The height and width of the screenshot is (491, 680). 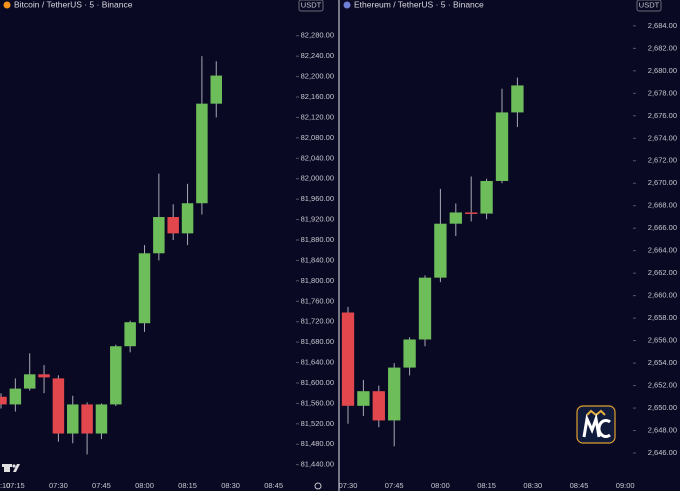 What do you see at coordinates (317, 464) in the screenshot?
I see `y-tick-label: 81,440.00` at bounding box center [317, 464].